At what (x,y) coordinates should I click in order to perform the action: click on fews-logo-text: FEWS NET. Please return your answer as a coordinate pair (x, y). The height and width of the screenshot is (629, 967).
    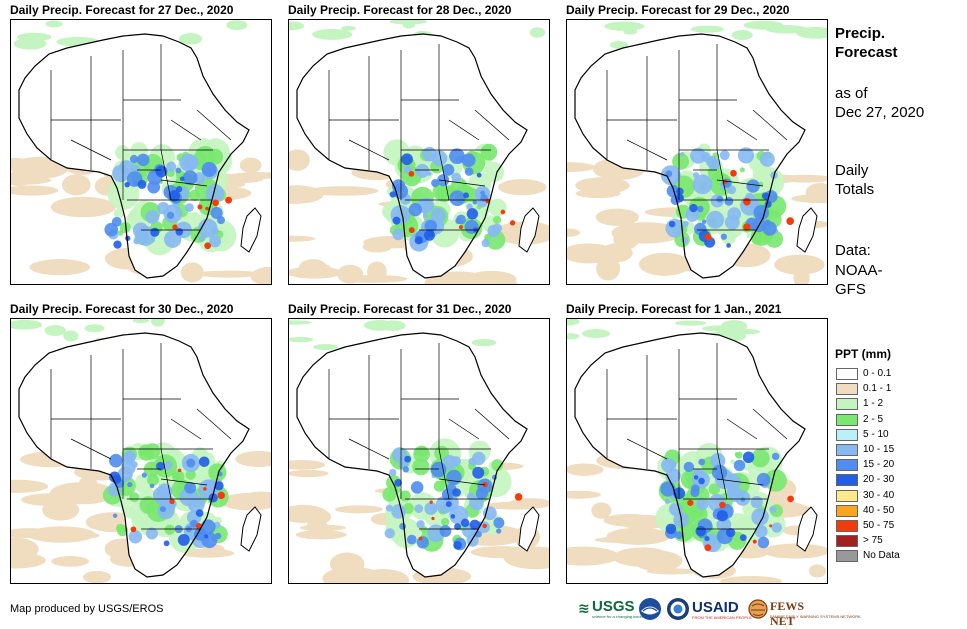
    Looking at the image, I should click on (787, 613).